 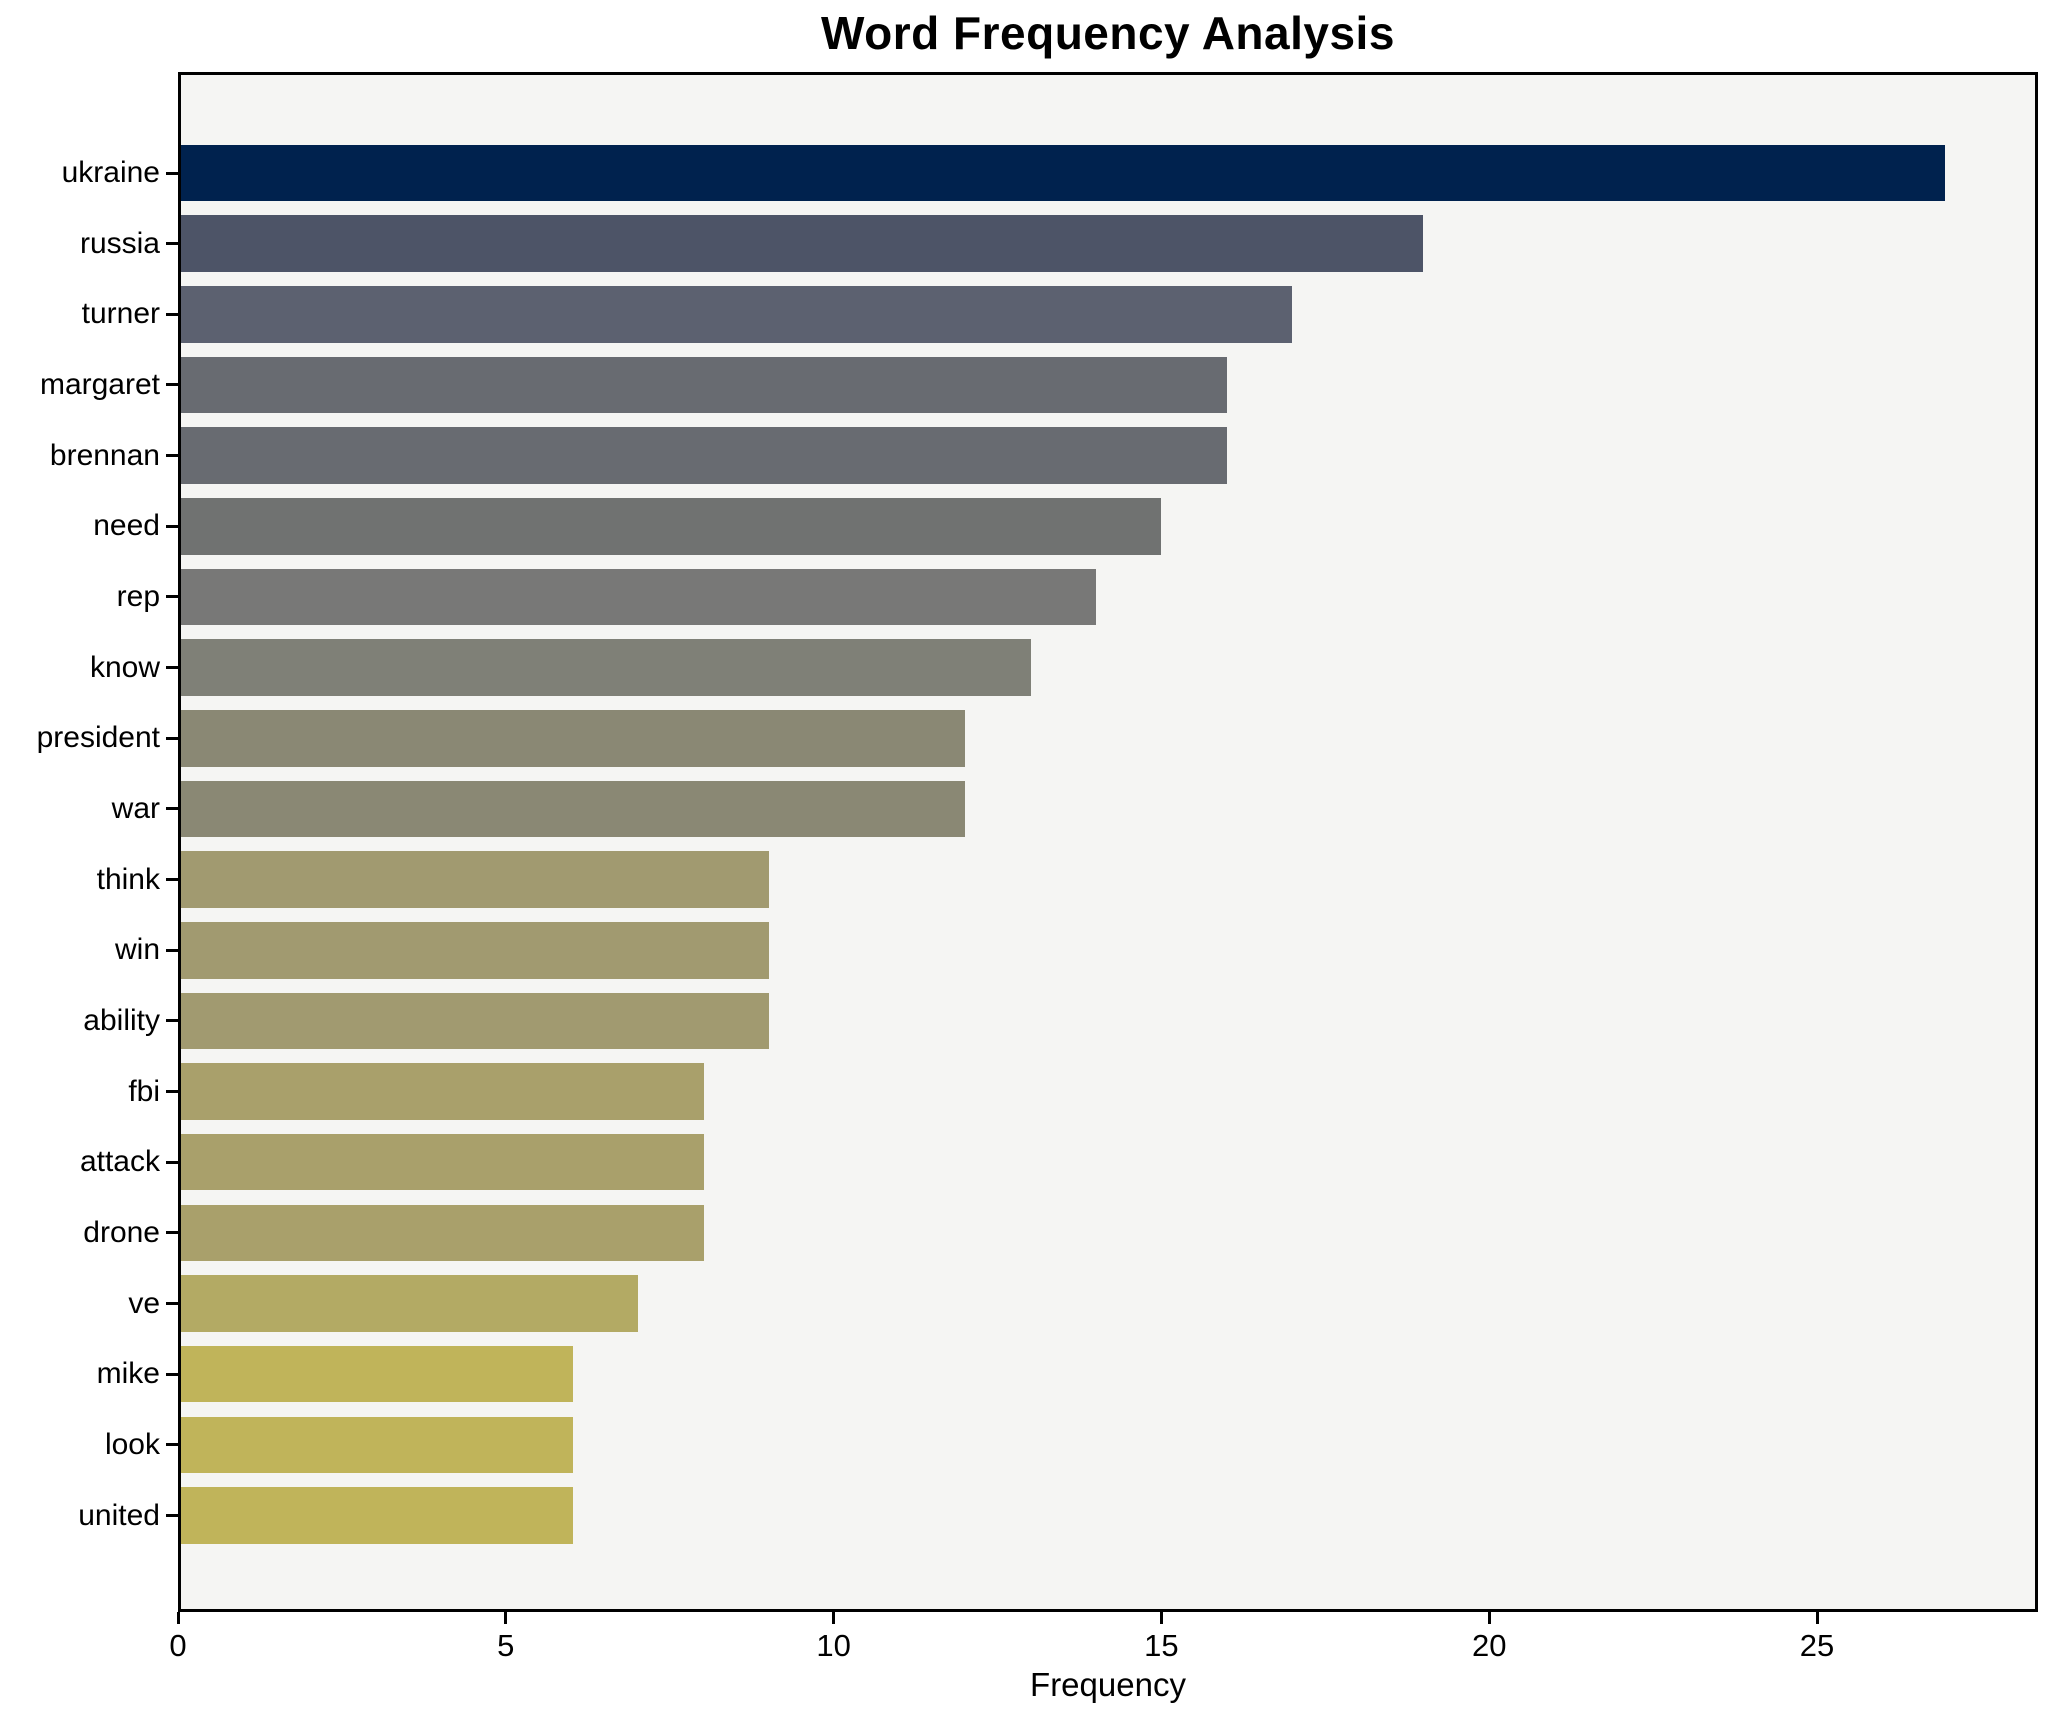 What do you see at coordinates (119, 1162) in the screenshot?
I see `y-tick-label-attack: attack` at bounding box center [119, 1162].